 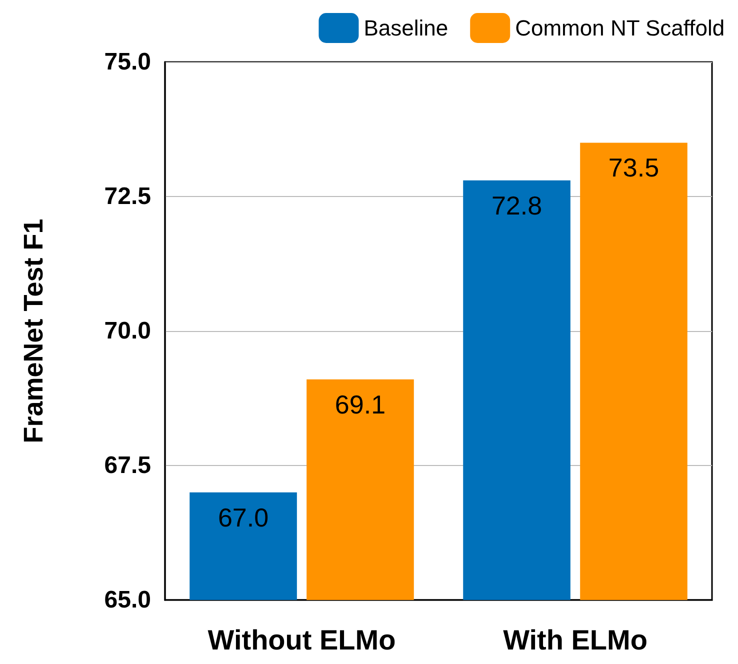 I want to click on y-tick-label: 72.5, so click(x=127, y=196).